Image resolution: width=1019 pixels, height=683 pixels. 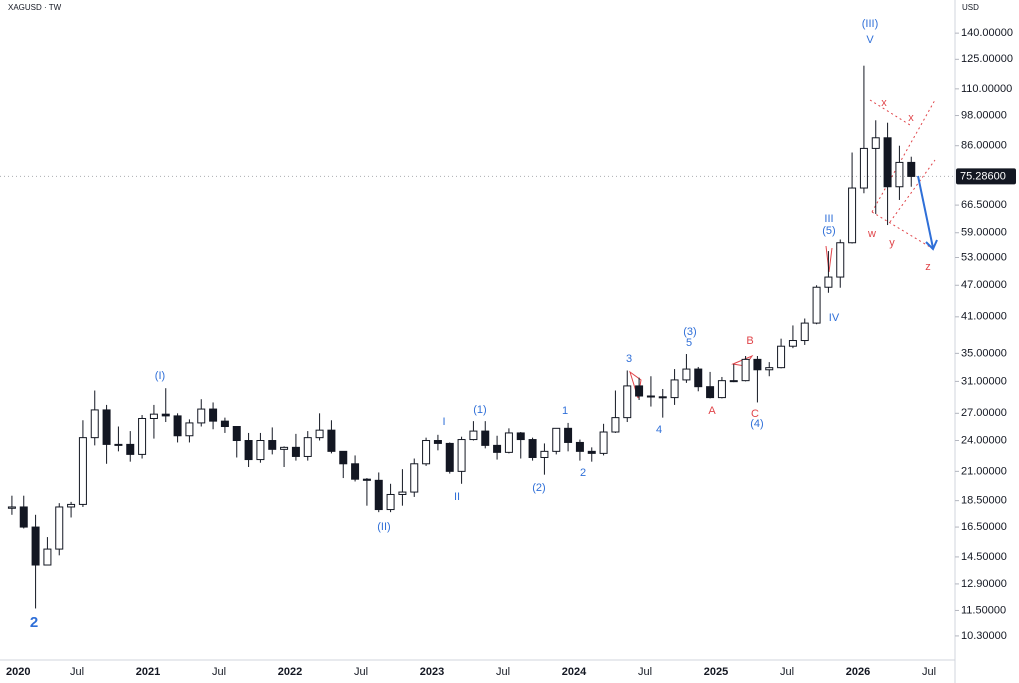 I want to click on x-tick-label: 2021, so click(x=148, y=672).